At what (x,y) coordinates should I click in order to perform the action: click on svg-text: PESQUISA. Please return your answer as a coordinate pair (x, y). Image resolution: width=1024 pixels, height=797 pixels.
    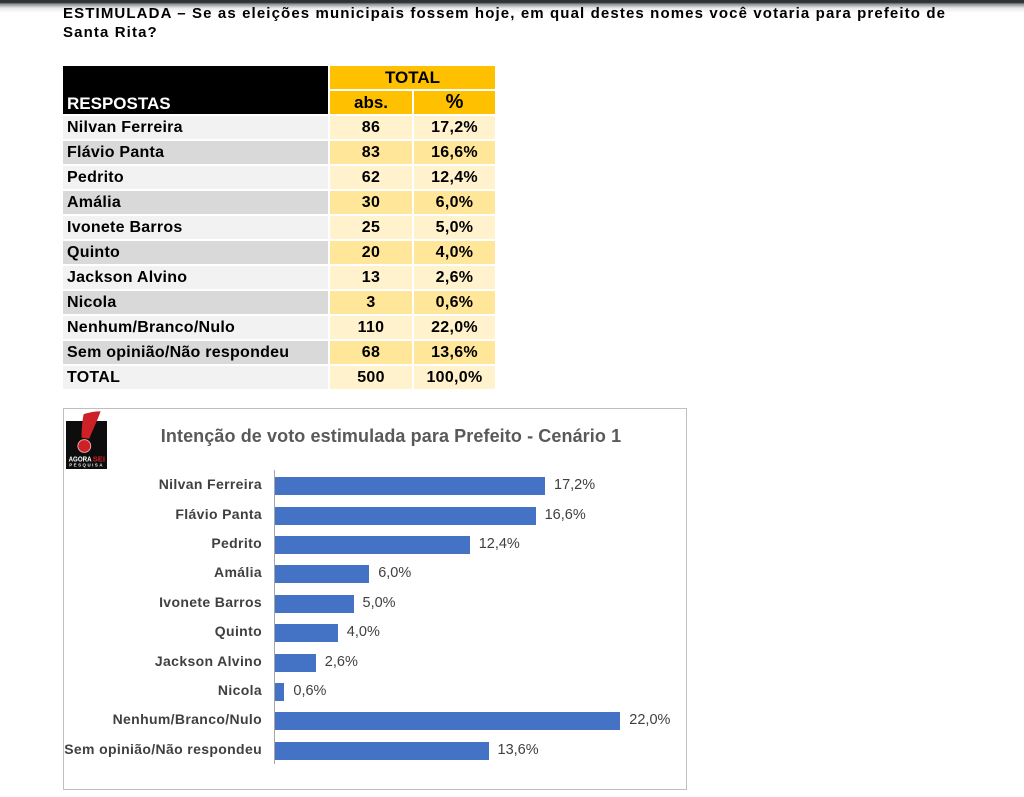
    Looking at the image, I should click on (86, 465).